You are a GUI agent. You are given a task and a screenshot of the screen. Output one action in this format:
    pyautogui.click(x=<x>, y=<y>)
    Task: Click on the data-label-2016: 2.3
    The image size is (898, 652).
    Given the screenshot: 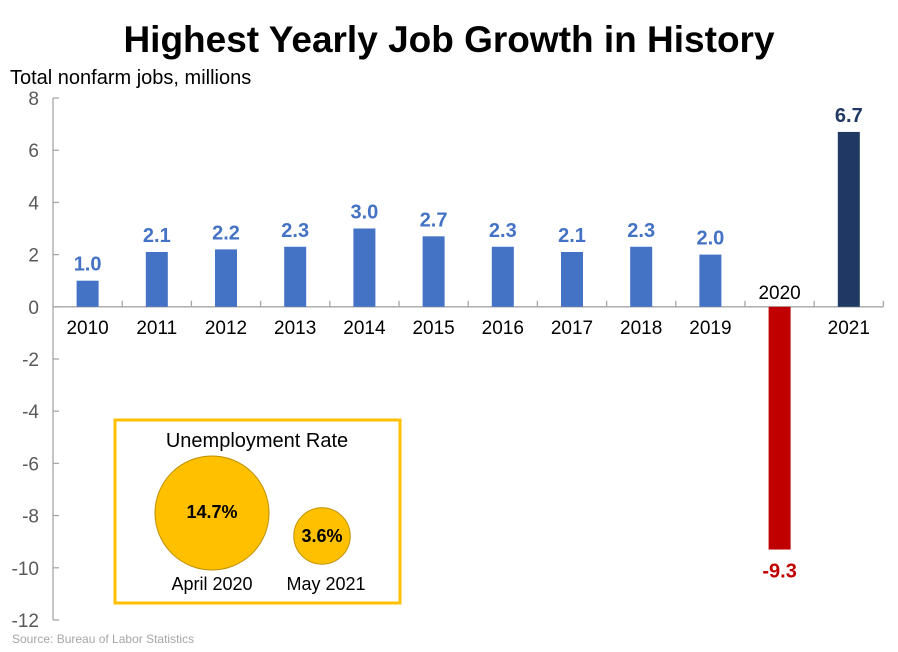 What is the action you would take?
    pyautogui.click(x=503, y=231)
    